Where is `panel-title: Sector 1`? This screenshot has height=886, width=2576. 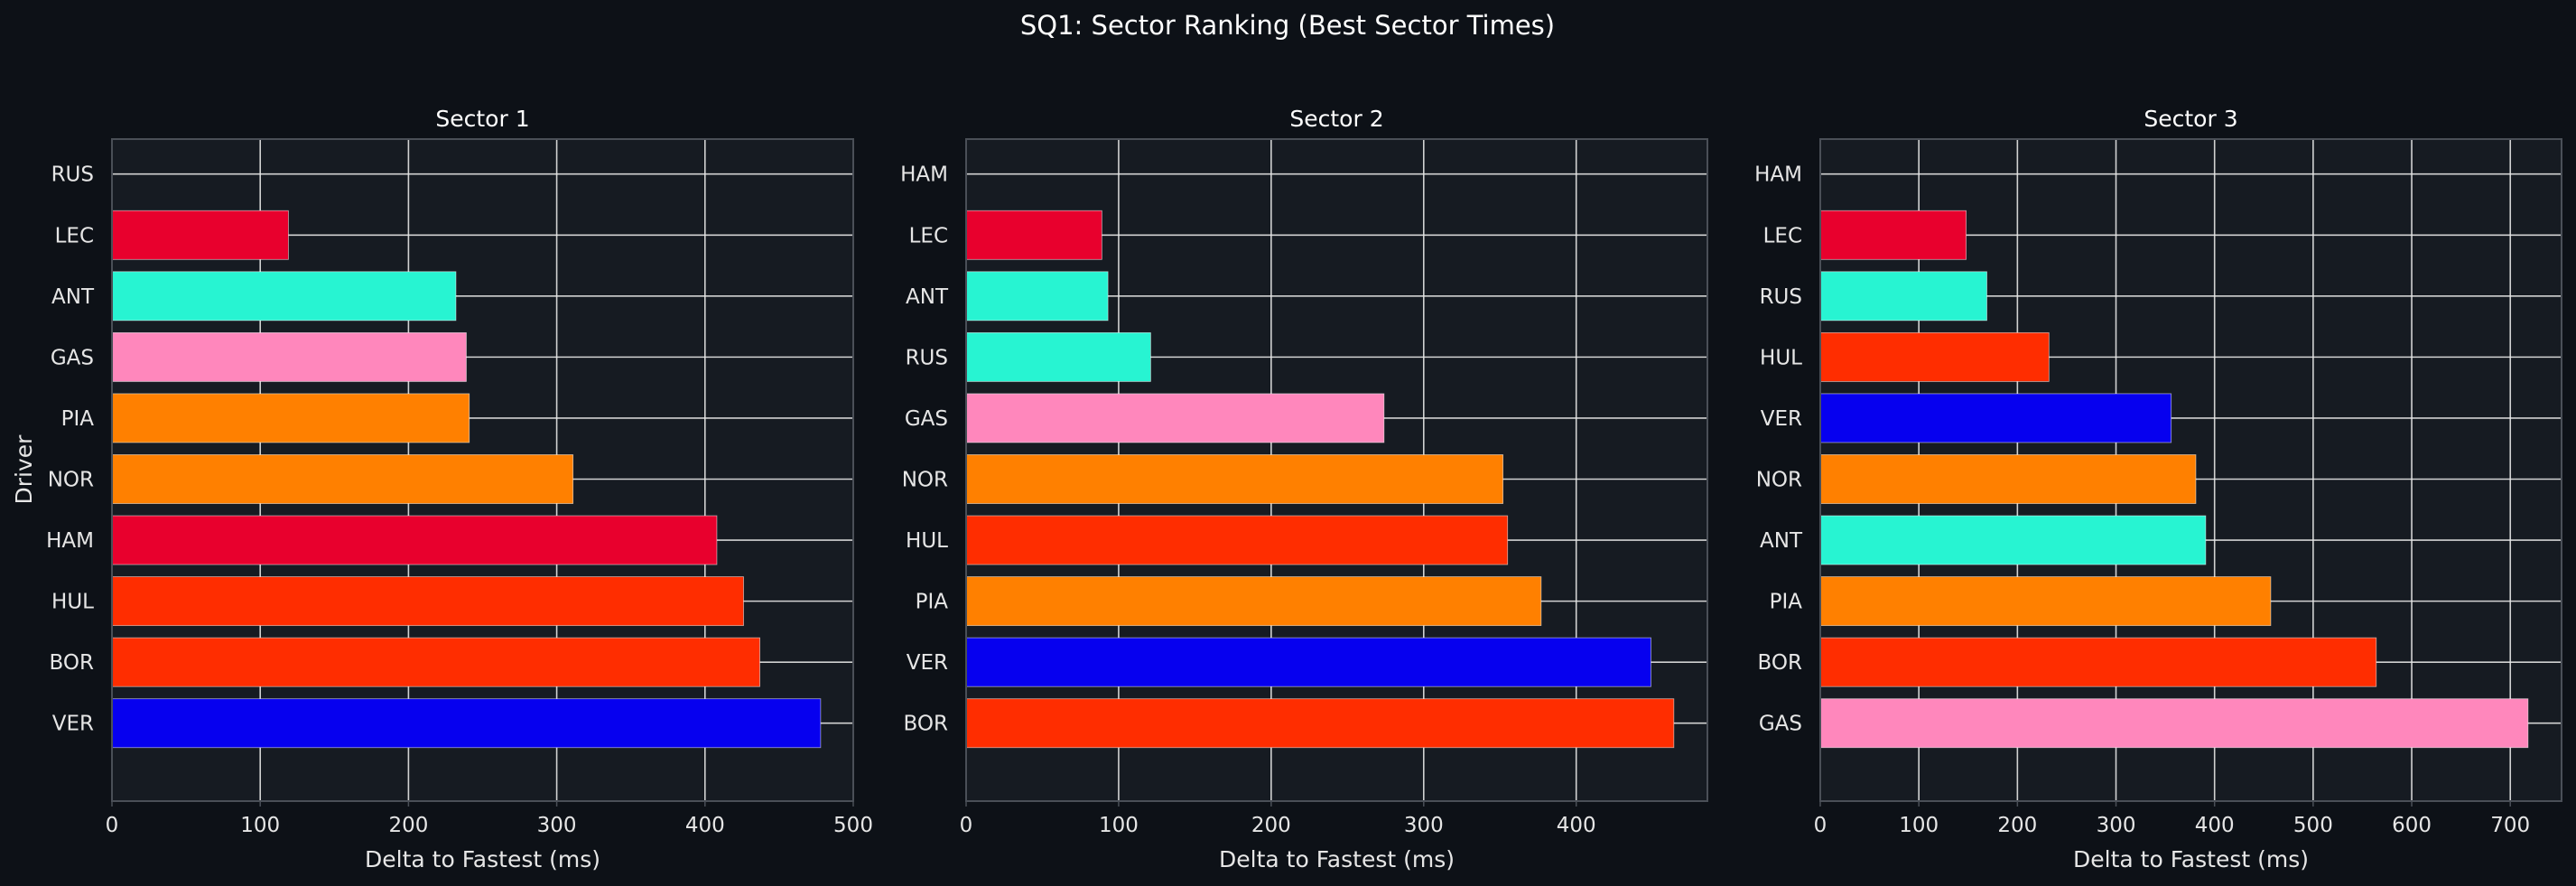
panel-title: Sector 1 is located at coordinates (482, 119).